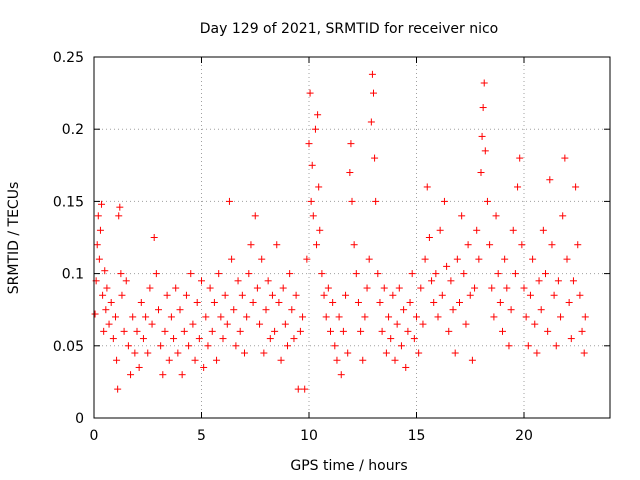 This screenshot has height=480, width=640. I want to click on y-axis-label: SRMTID / TECUs, so click(14, 238).